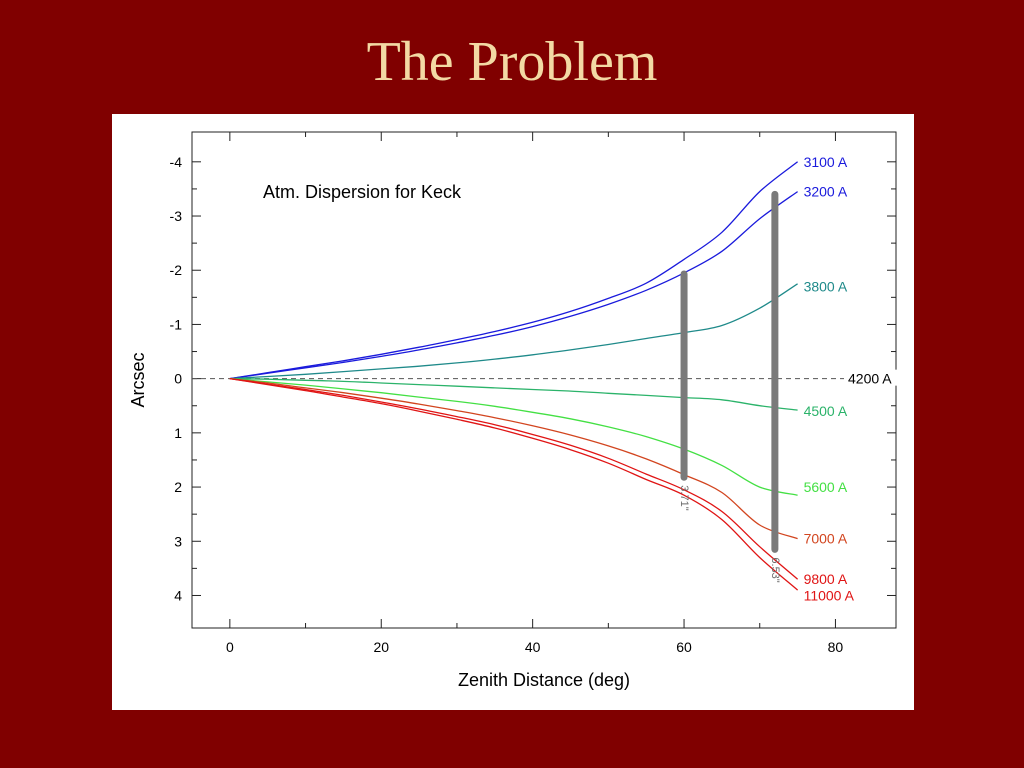 This screenshot has height=768, width=1024. What do you see at coordinates (870, 379) in the screenshot?
I see `series-label: 4200 A` at bounding box center [870, 379].